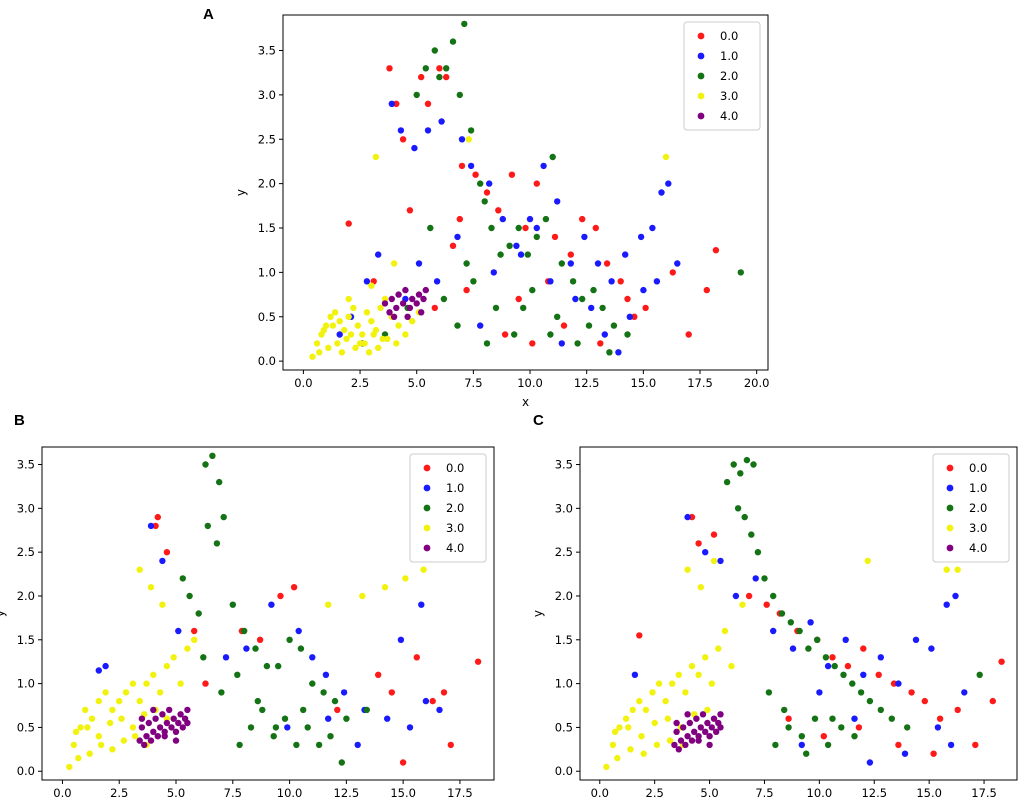 The width and height of the screenshot is (1021, 808). I want to click on legend-label: 2.0, so click(729, 76).